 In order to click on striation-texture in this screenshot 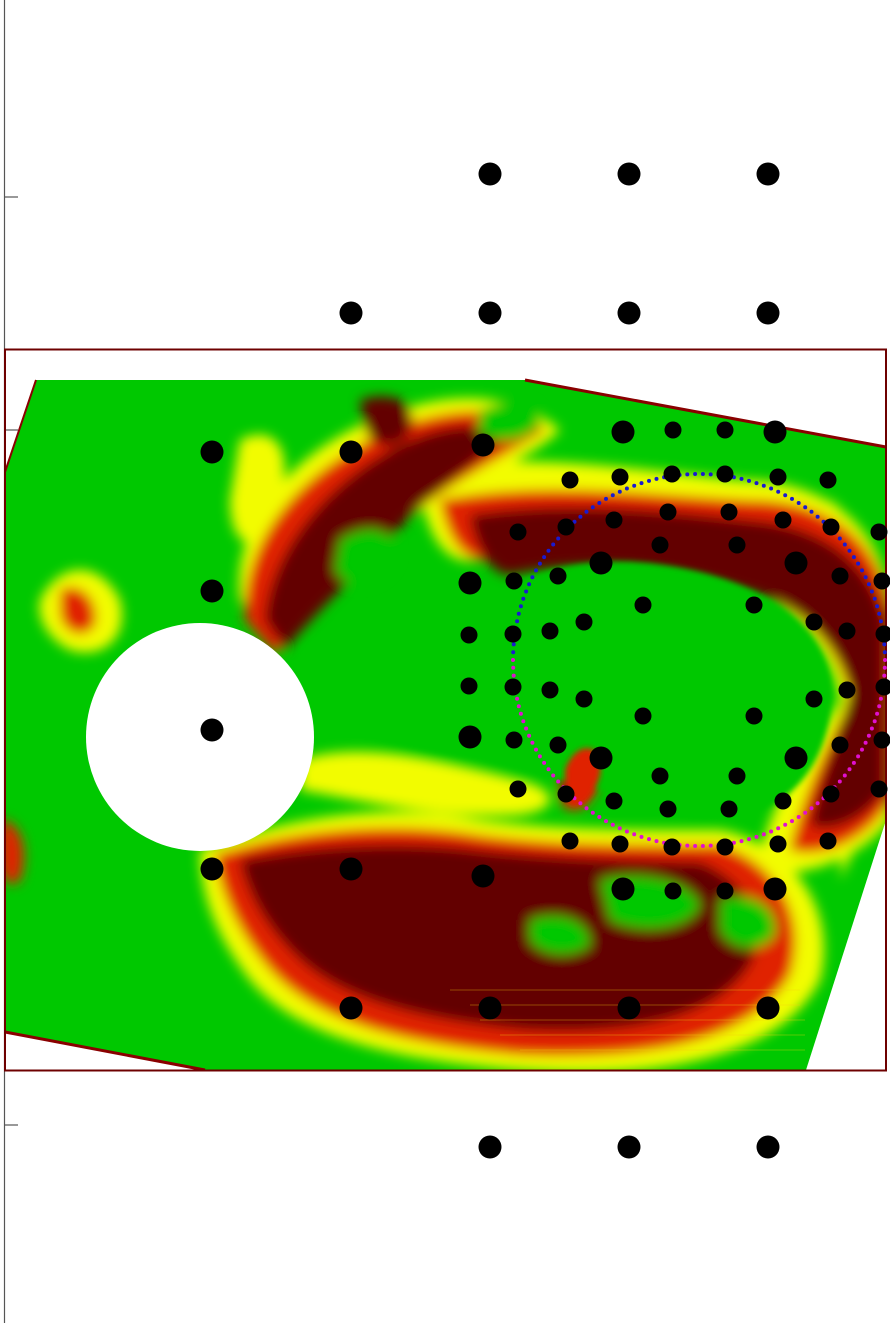, I will do `click(627, 1020)`.